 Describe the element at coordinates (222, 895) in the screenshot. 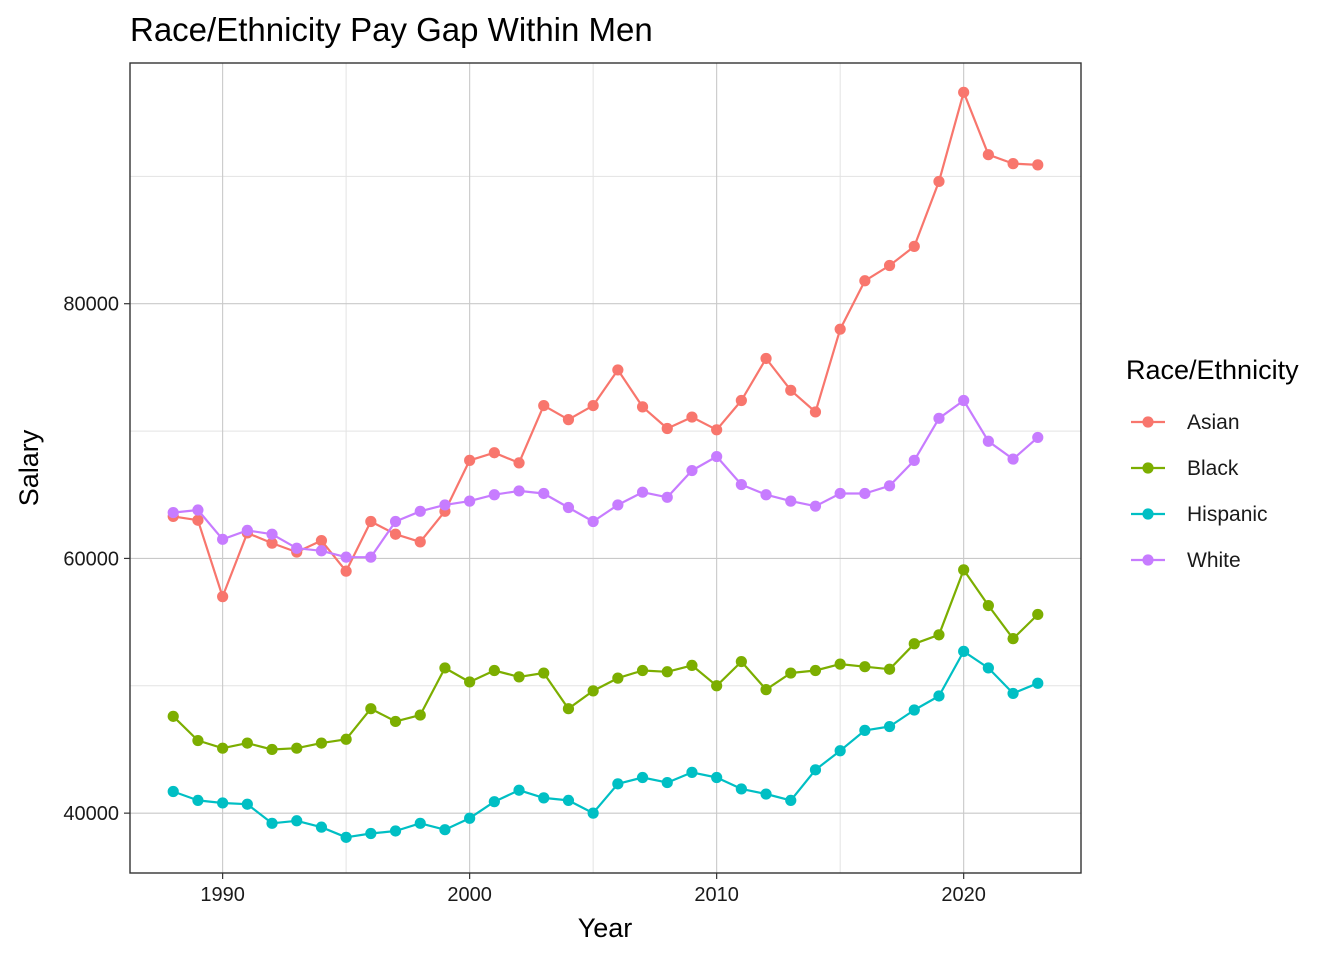

I see `x-tick-label: 1990` at that location.